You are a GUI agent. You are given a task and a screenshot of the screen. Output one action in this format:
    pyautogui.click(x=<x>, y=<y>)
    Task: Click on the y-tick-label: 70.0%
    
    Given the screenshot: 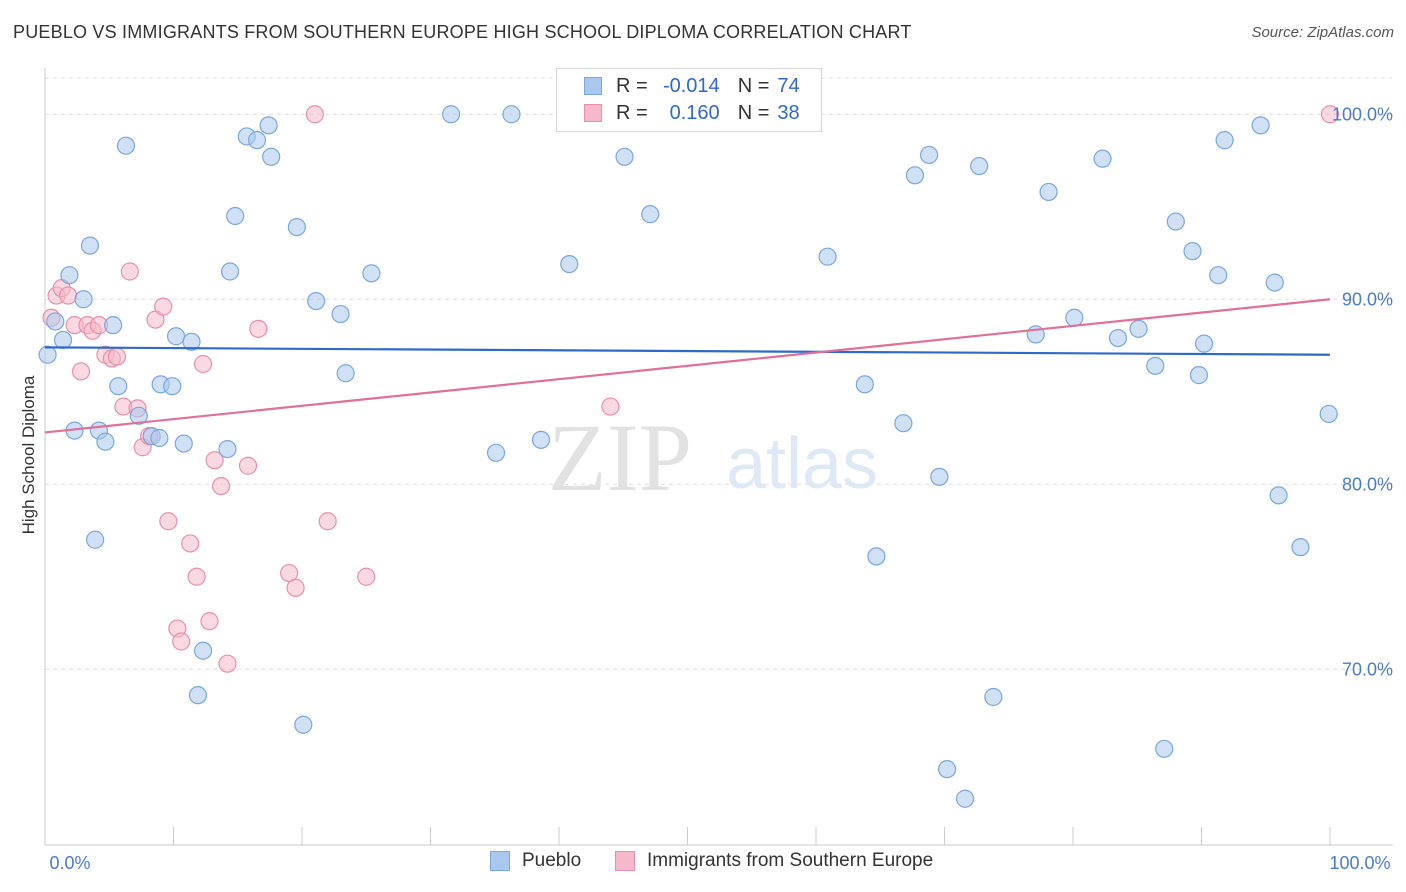 What is the action you would take?
    pyautogui.click(x=1367, y=669)
    